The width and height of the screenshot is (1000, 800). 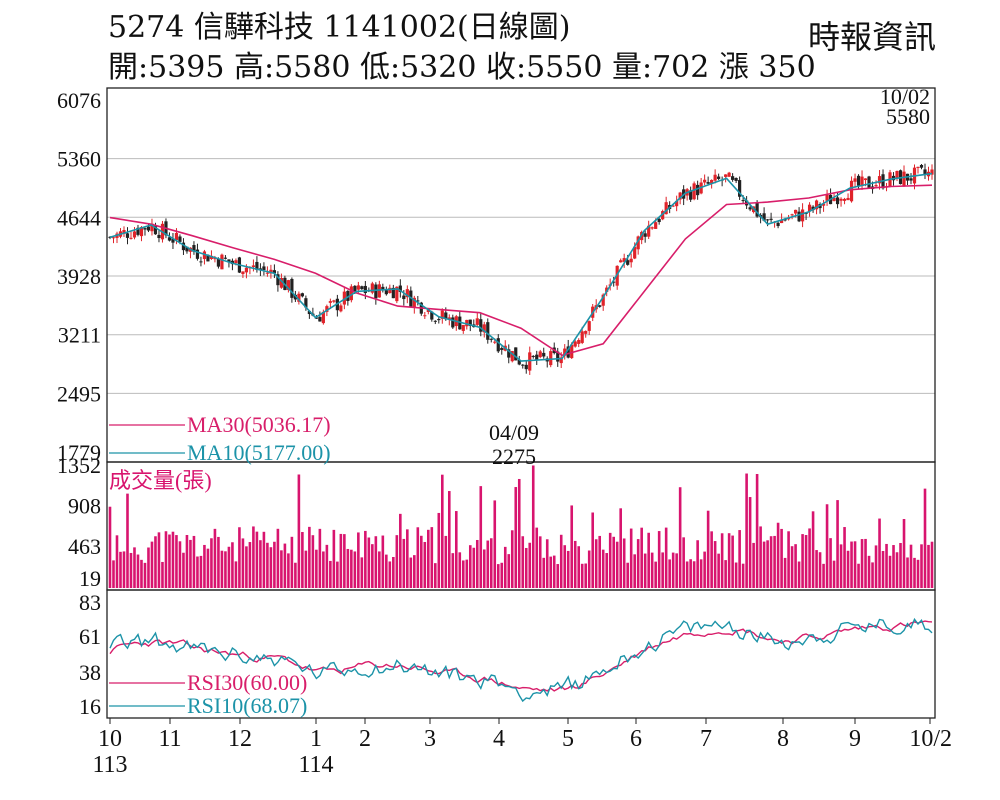 What do you see at coordinates (90, 602) in the screenshot?
I see `rsi-tick-label: 83` at bounding box center [90, 602].